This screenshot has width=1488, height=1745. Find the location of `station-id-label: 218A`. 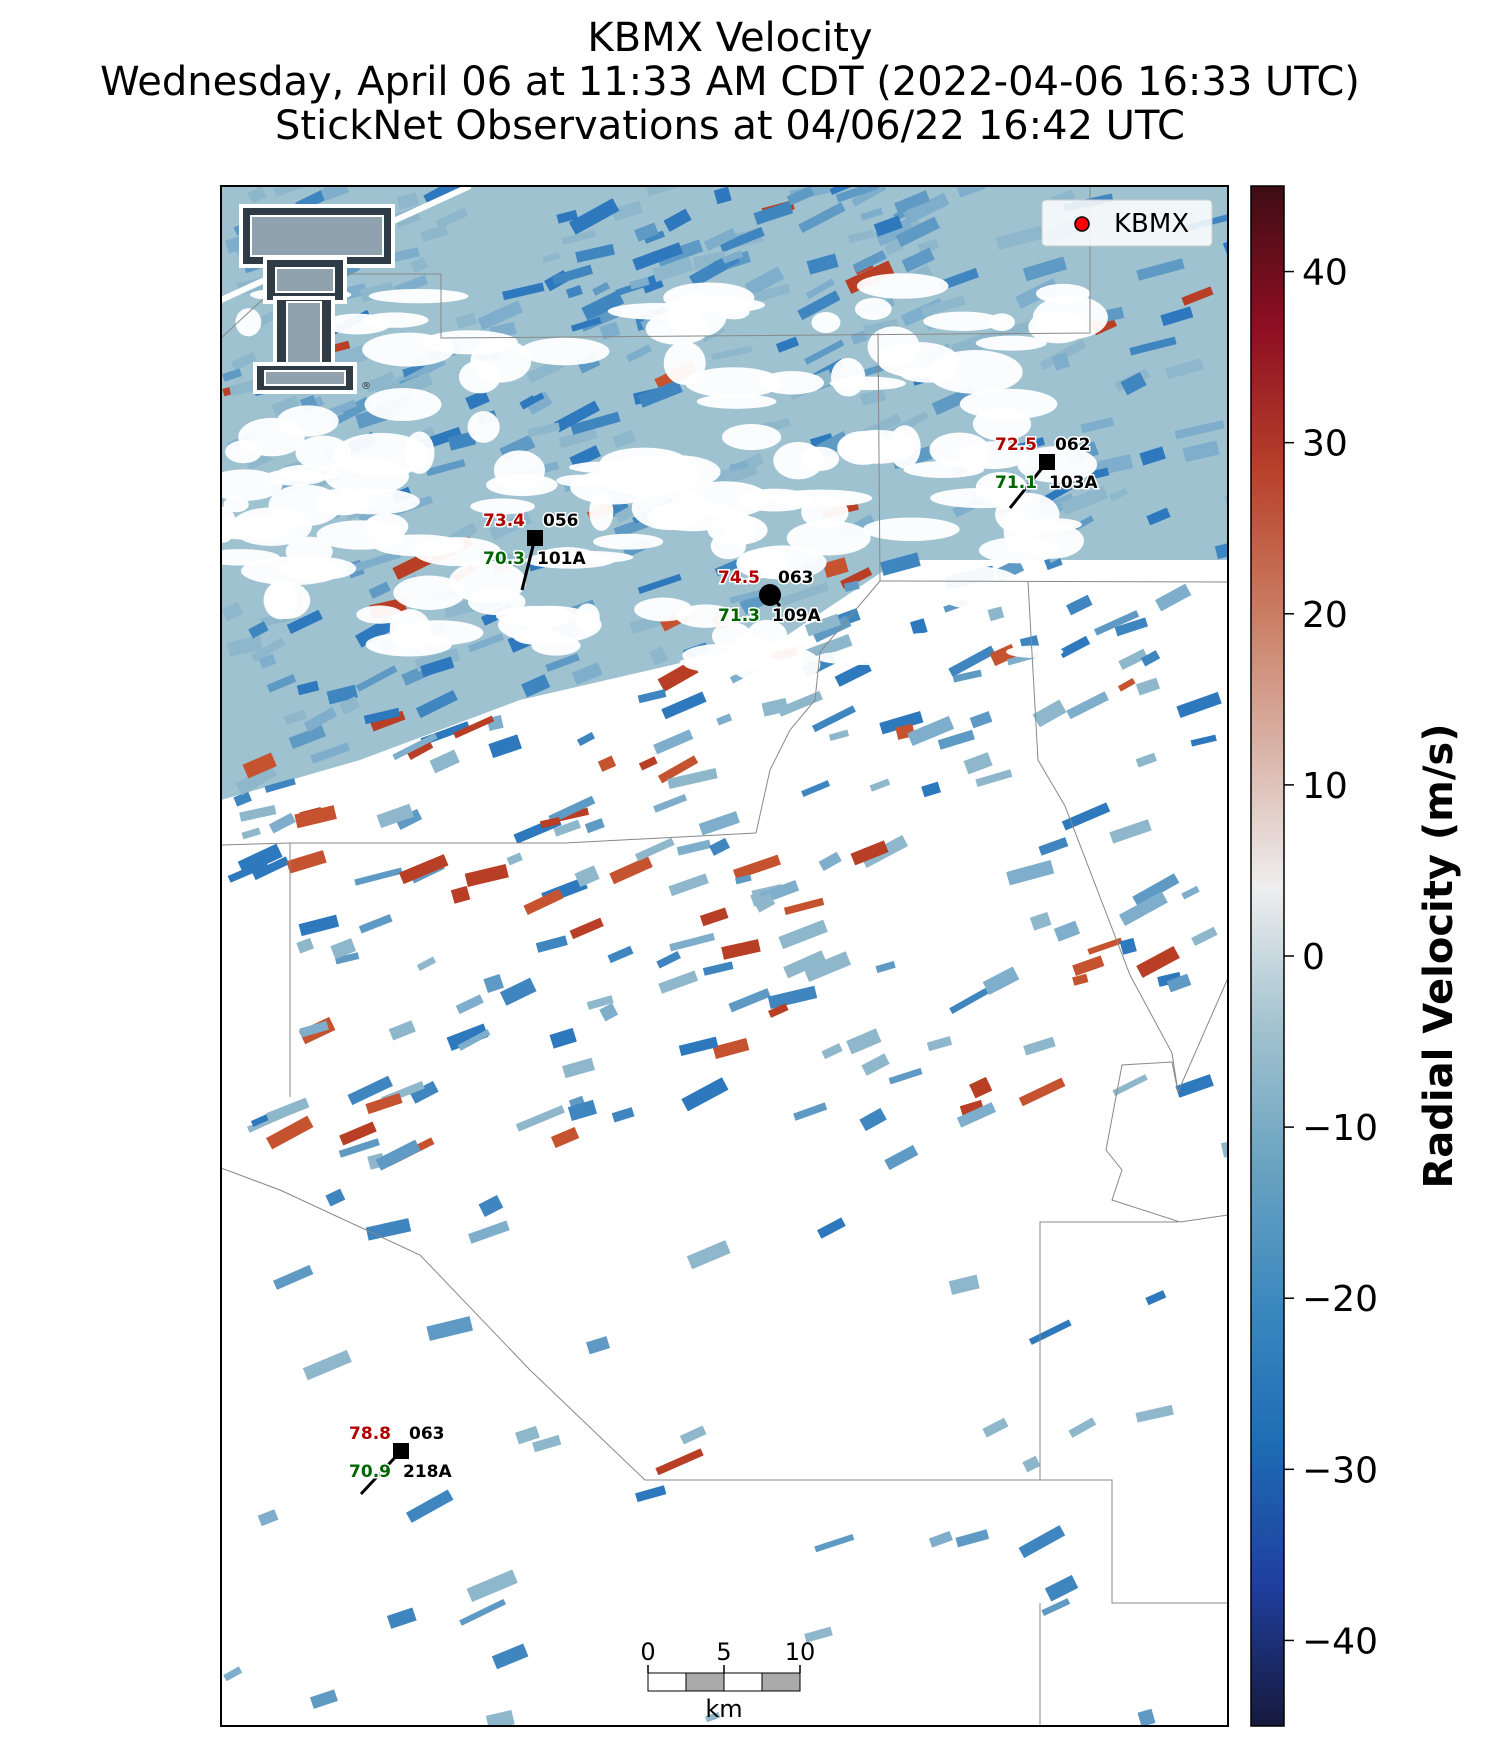

station-id-label: 218A is located at coordinates (427, 1472).